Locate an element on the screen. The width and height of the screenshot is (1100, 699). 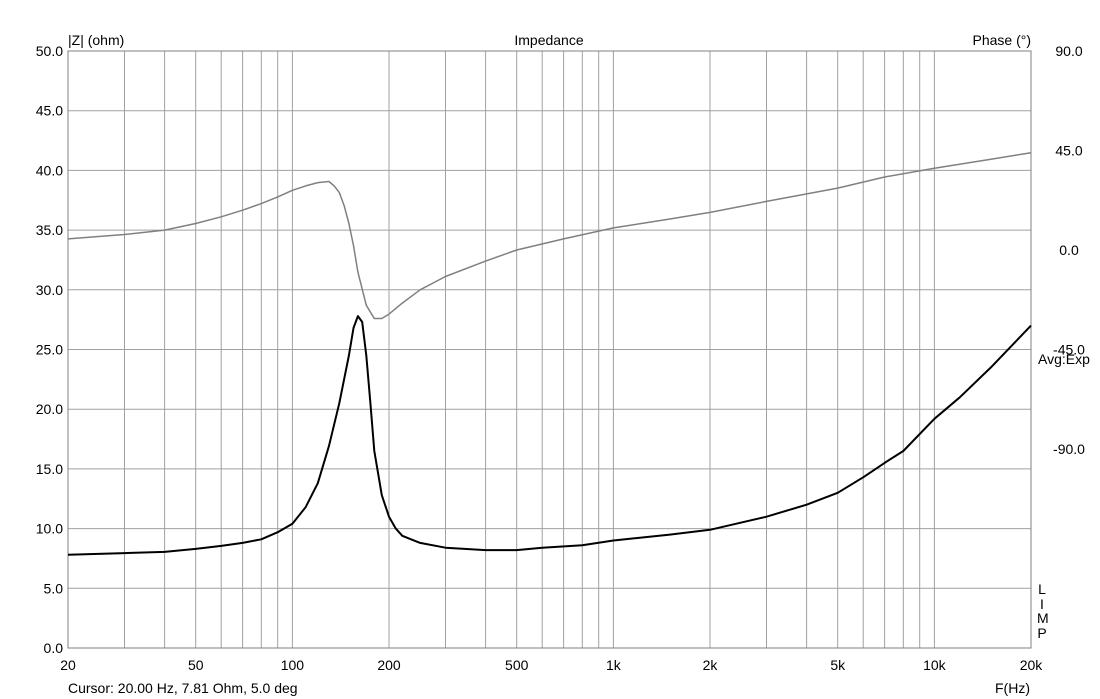
x-tick-2k: 2k is located at coordinates (711, 665).